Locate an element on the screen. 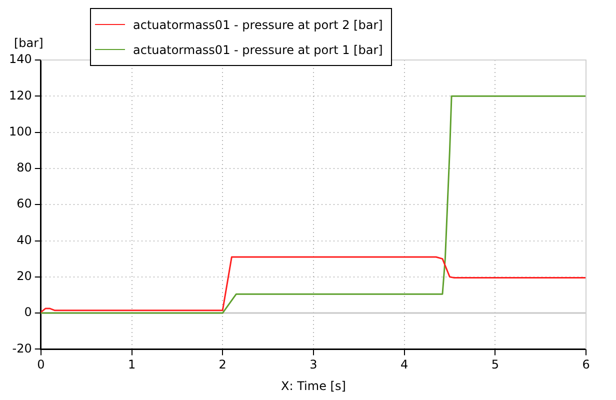 The width and height of the screenshot is (616, 400). x-tick-label: 3 is located at coordinates (314, 365).